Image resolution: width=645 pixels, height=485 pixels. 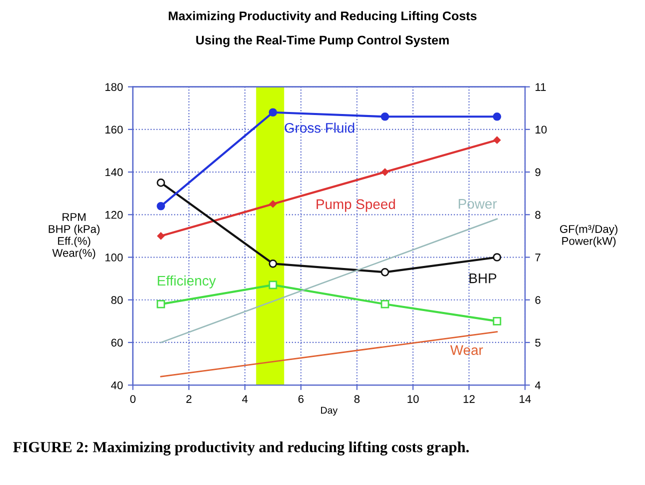 What do you see at coordinates (319, 127) in the screenshot?
I see `series-label: Gross Fluid` at bounding box center [319, 127].